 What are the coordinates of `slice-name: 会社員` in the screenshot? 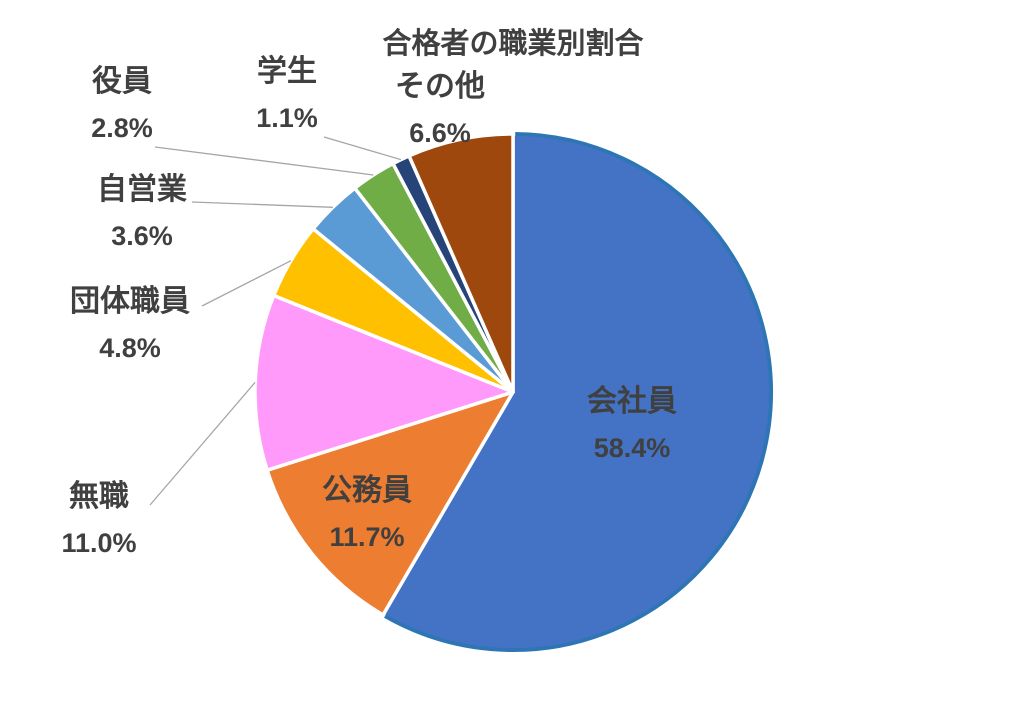 It's located at (632, 401).